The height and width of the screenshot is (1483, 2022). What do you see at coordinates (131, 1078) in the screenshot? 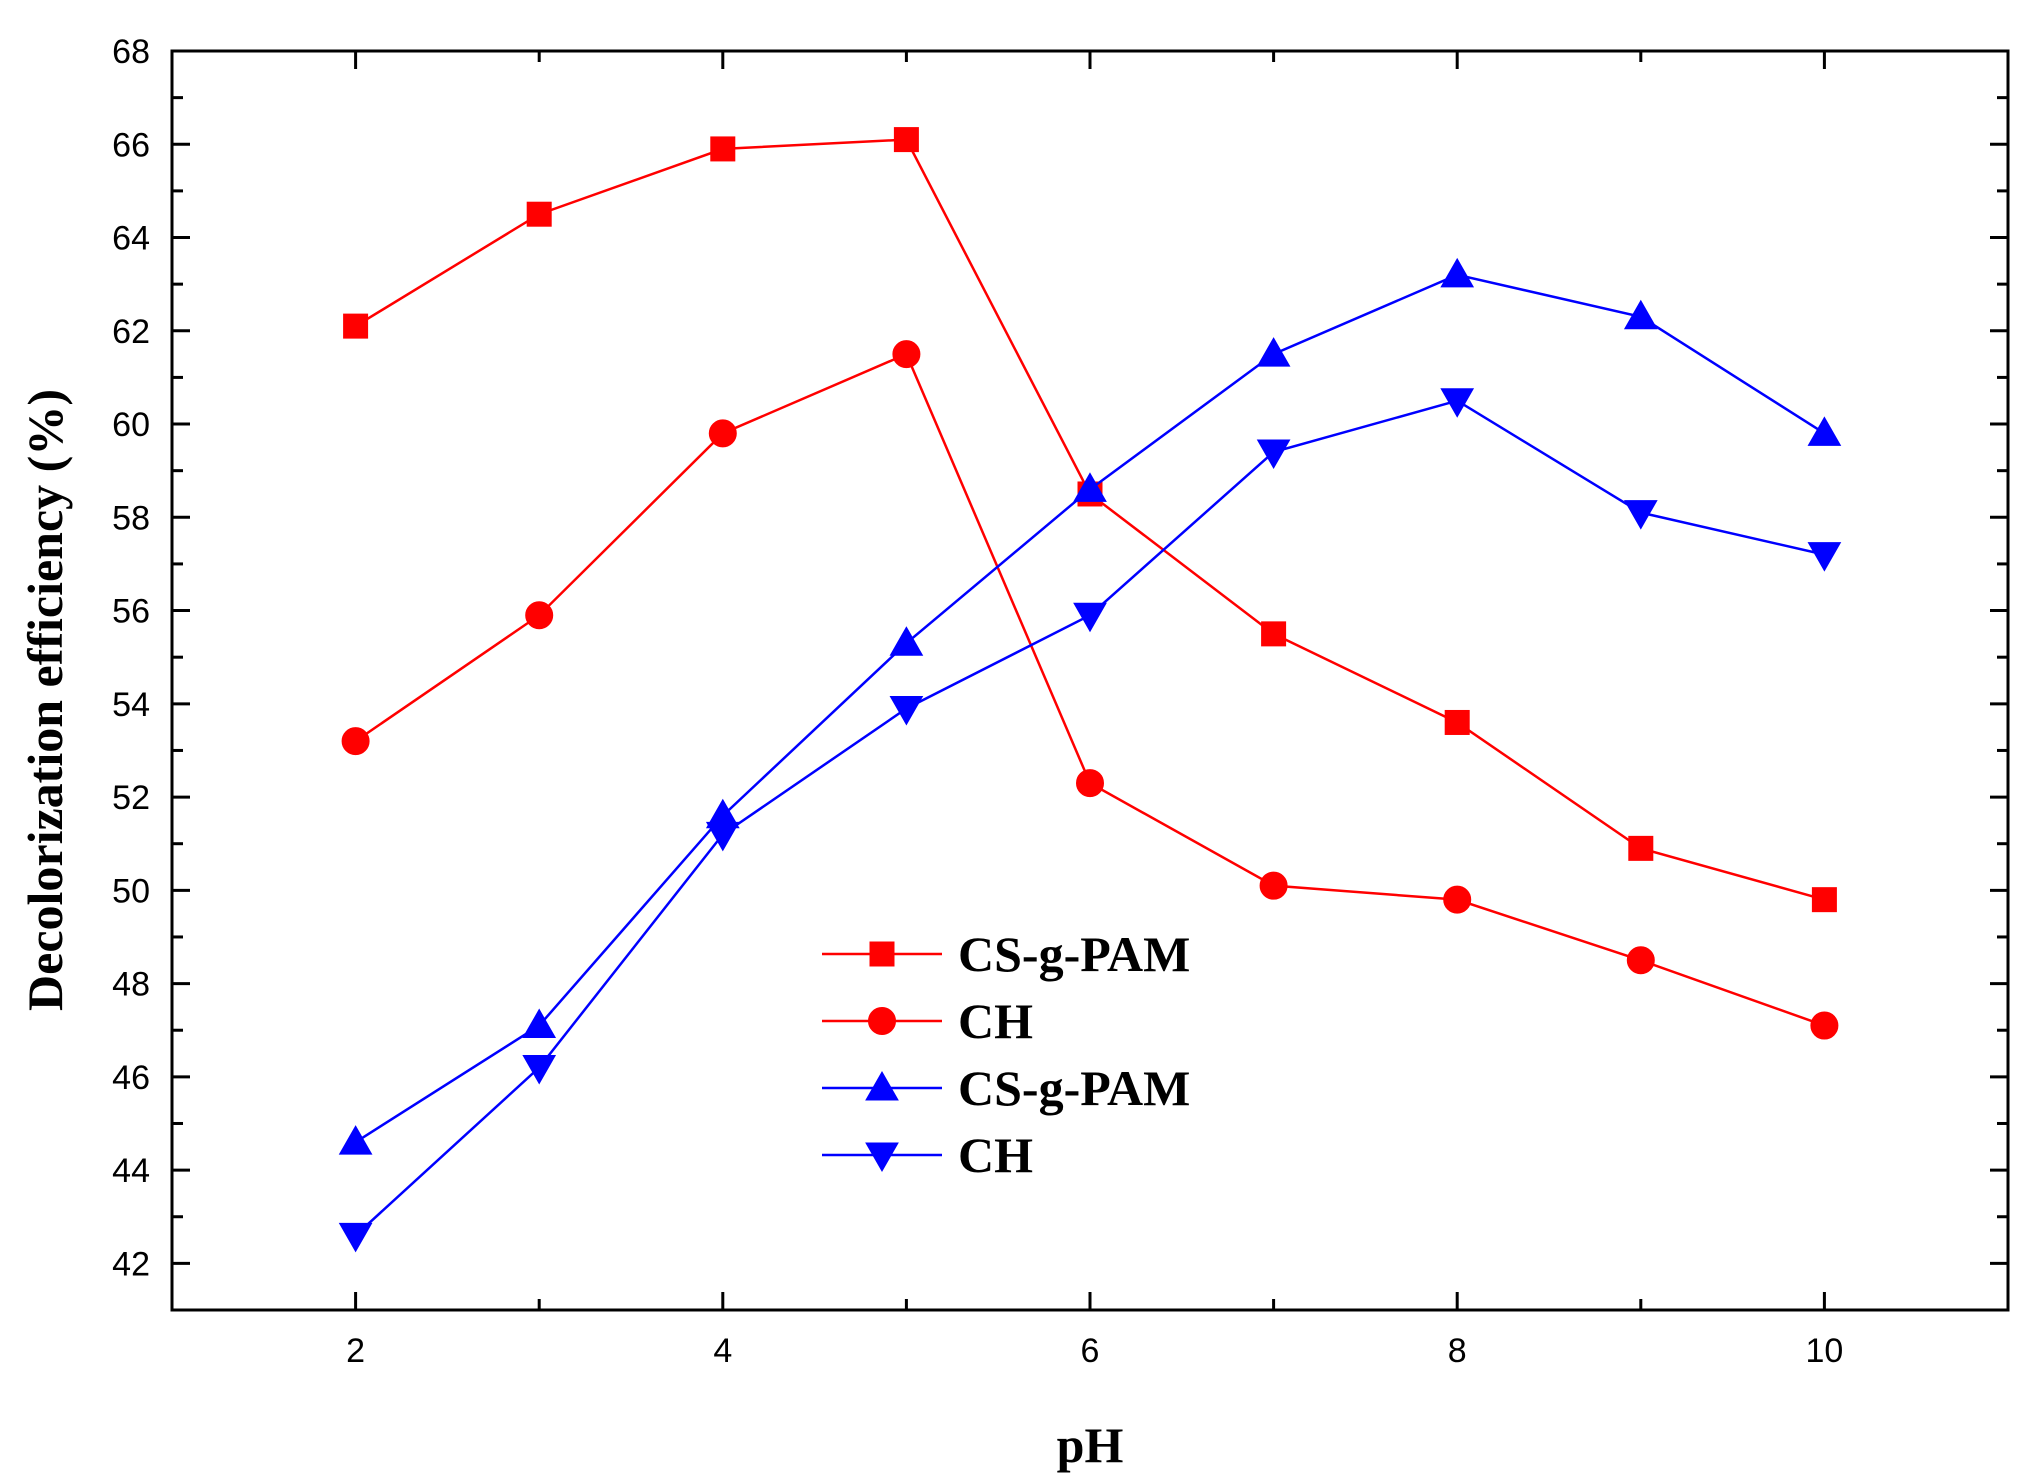
I see `y-tick-label: 46` at bounding box center [131, 1078].